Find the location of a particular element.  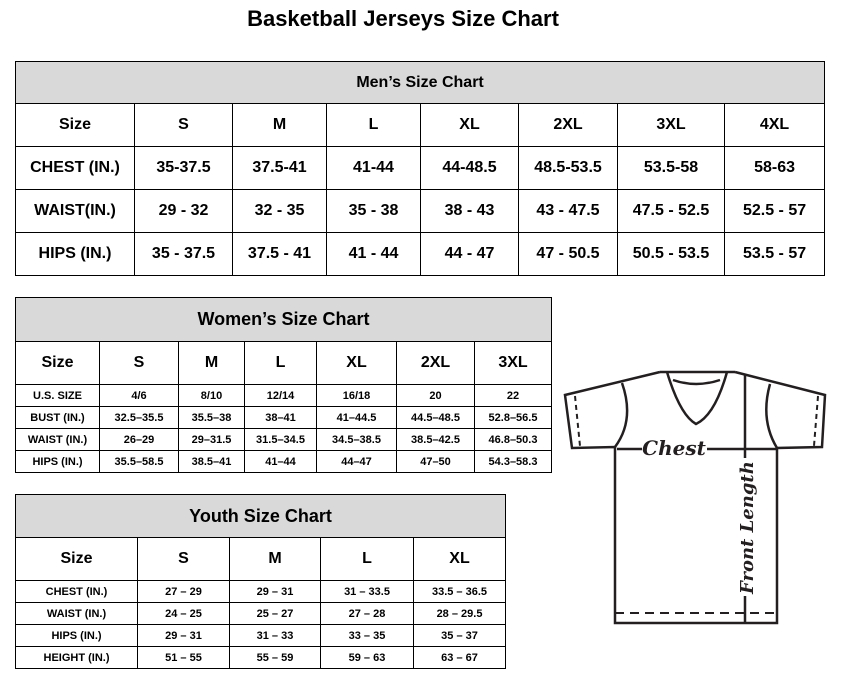

table-cell: 55 – 59 is located at coordinates (275, 657).